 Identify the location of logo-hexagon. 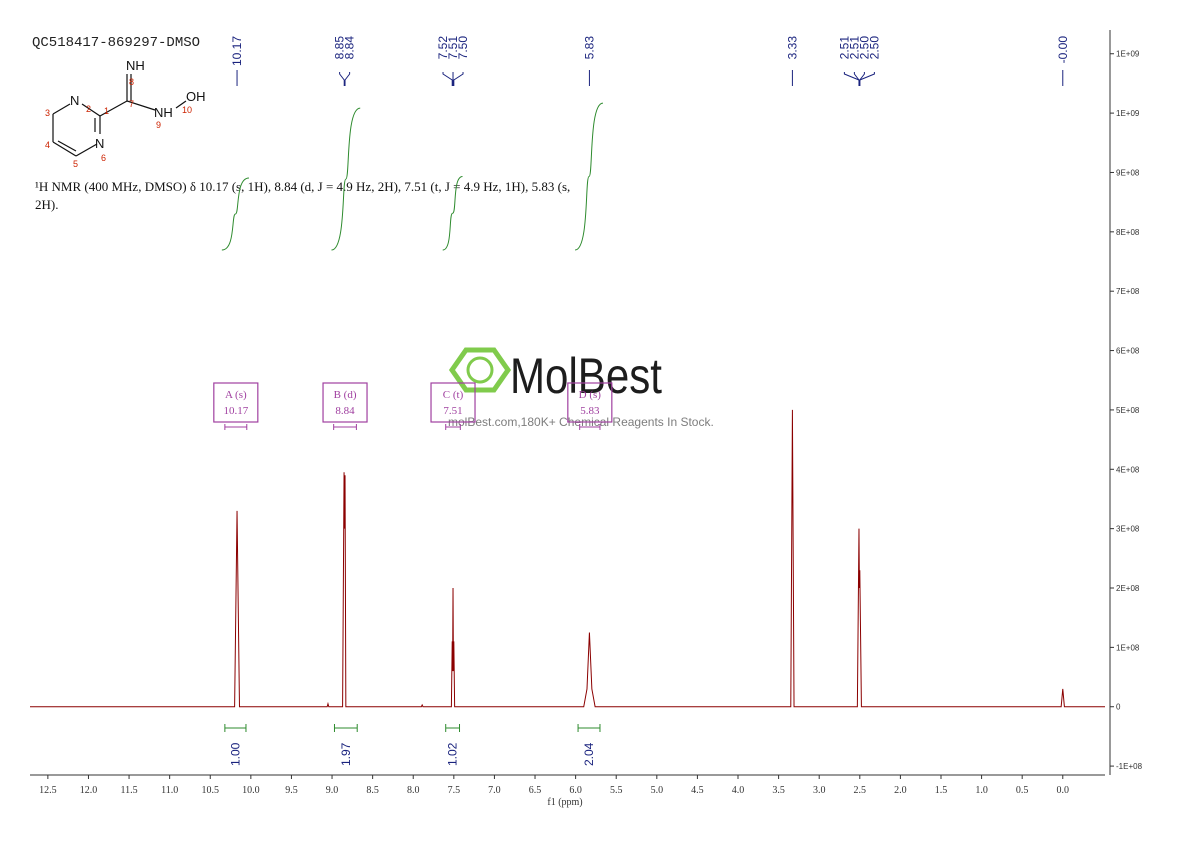
(480, 370).